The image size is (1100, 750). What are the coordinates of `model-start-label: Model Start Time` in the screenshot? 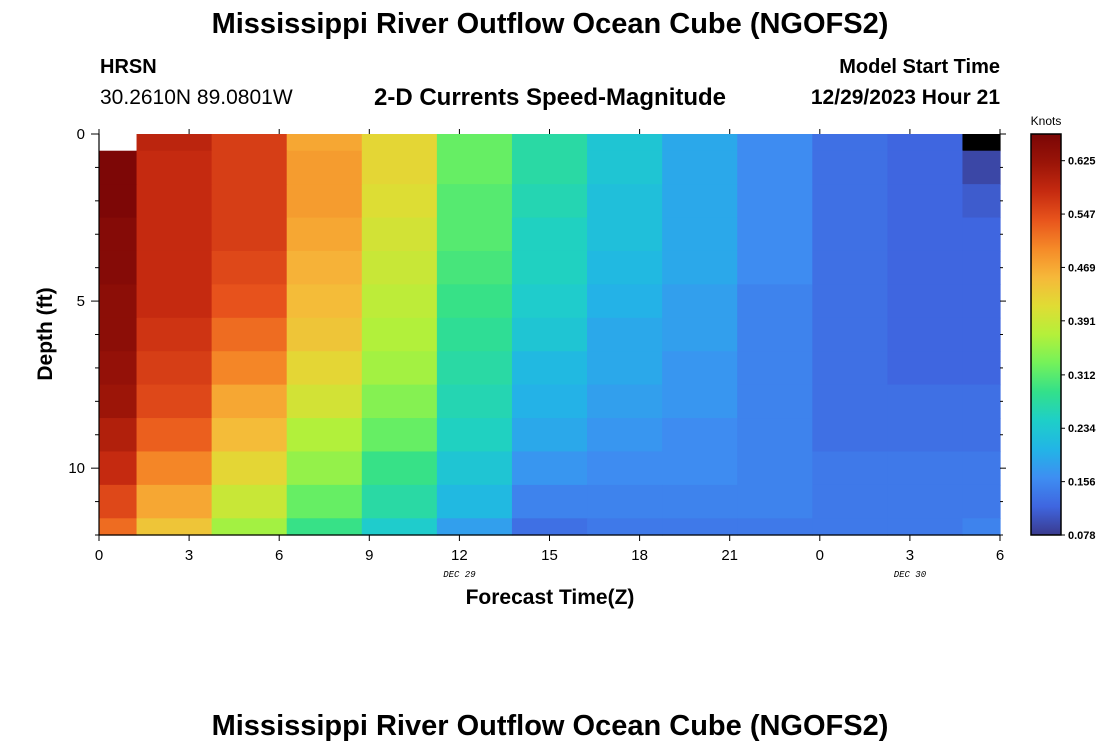 It's located at (919, 67).